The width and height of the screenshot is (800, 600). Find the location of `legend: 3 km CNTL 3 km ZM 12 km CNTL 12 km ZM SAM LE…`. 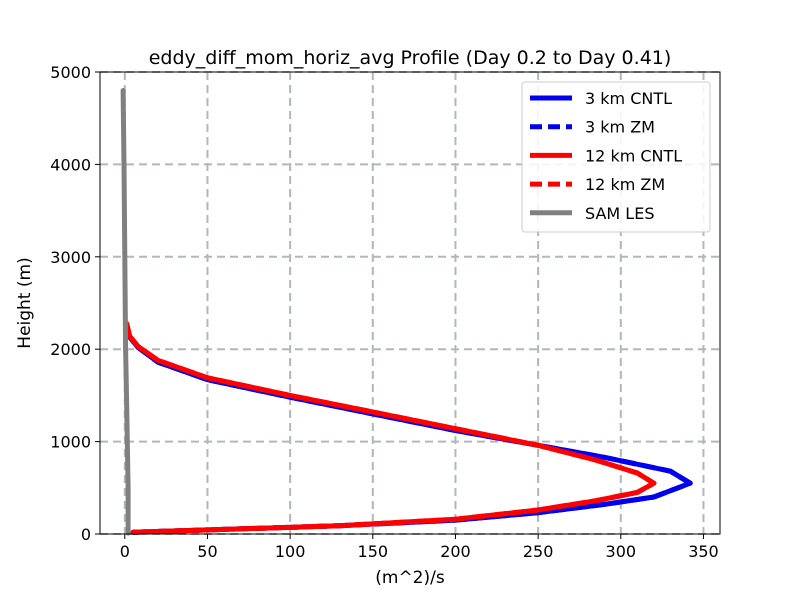

legend: 3 km CNTL 3 km ZM 12 km CNTL 12 km ZM SAM LE… is located at coordinates (616, 157).